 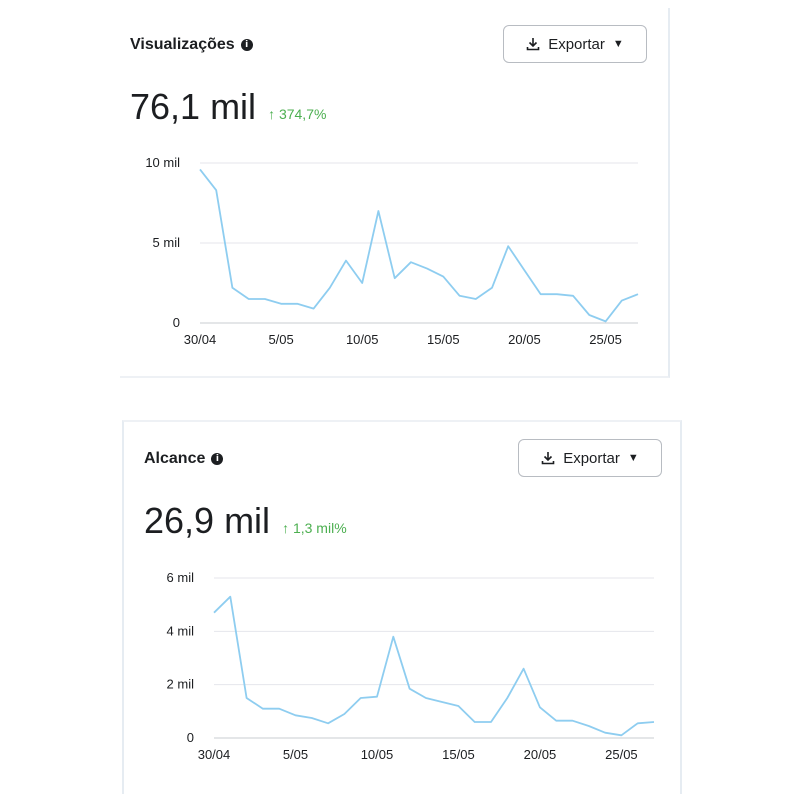 What do you see at coordinates (181, 684) in the screenshot?
I see `y-tick-label: 2 mil` at bounding box center [181, 684].